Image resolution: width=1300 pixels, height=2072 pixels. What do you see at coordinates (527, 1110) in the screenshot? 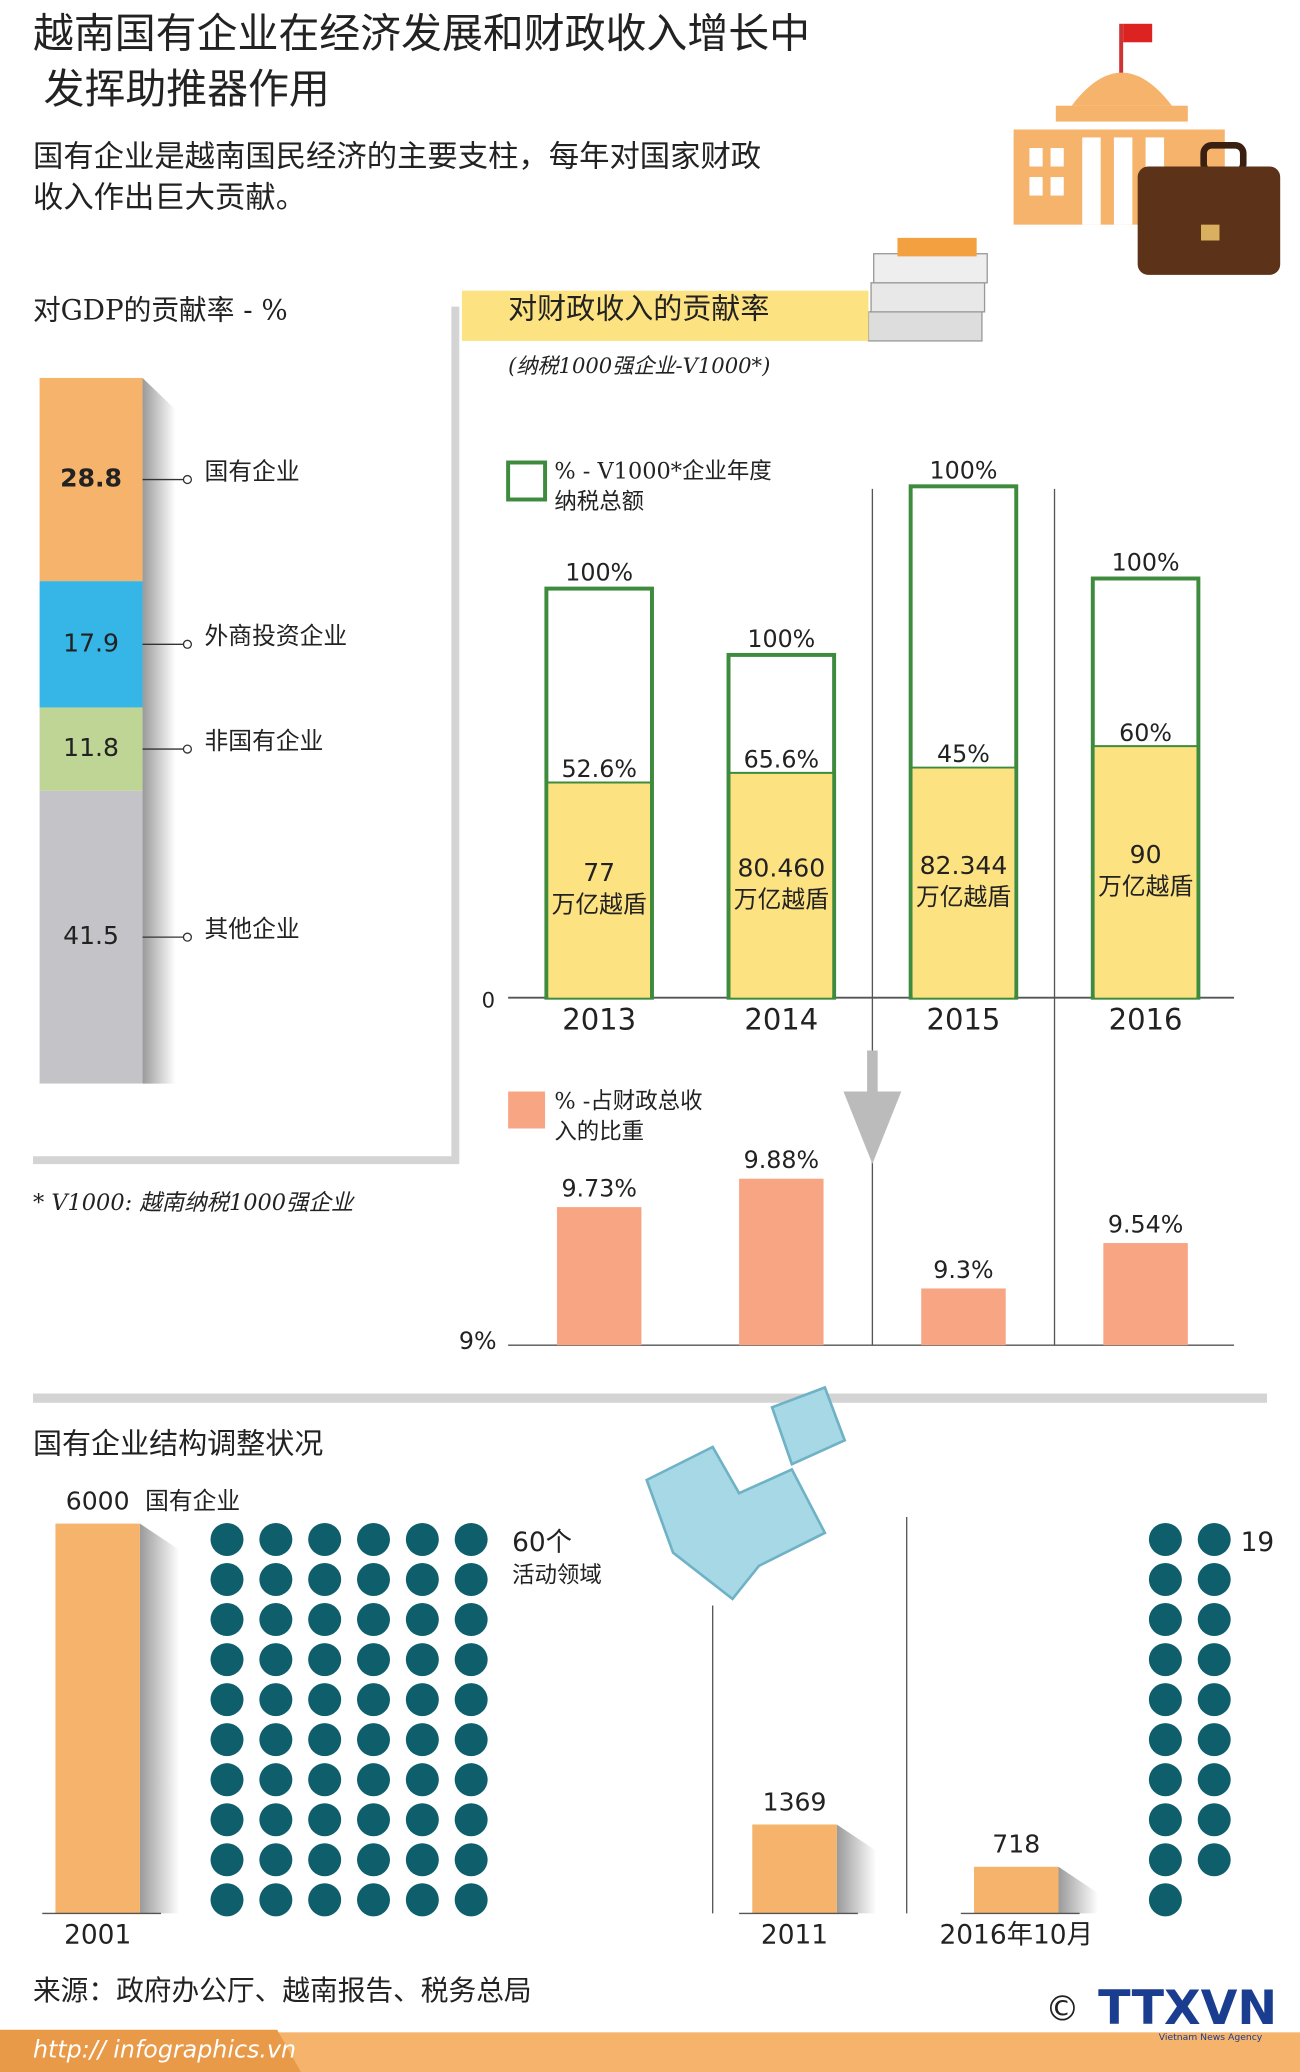
I see `legend-swatch` at bounding box center [527, 1110].